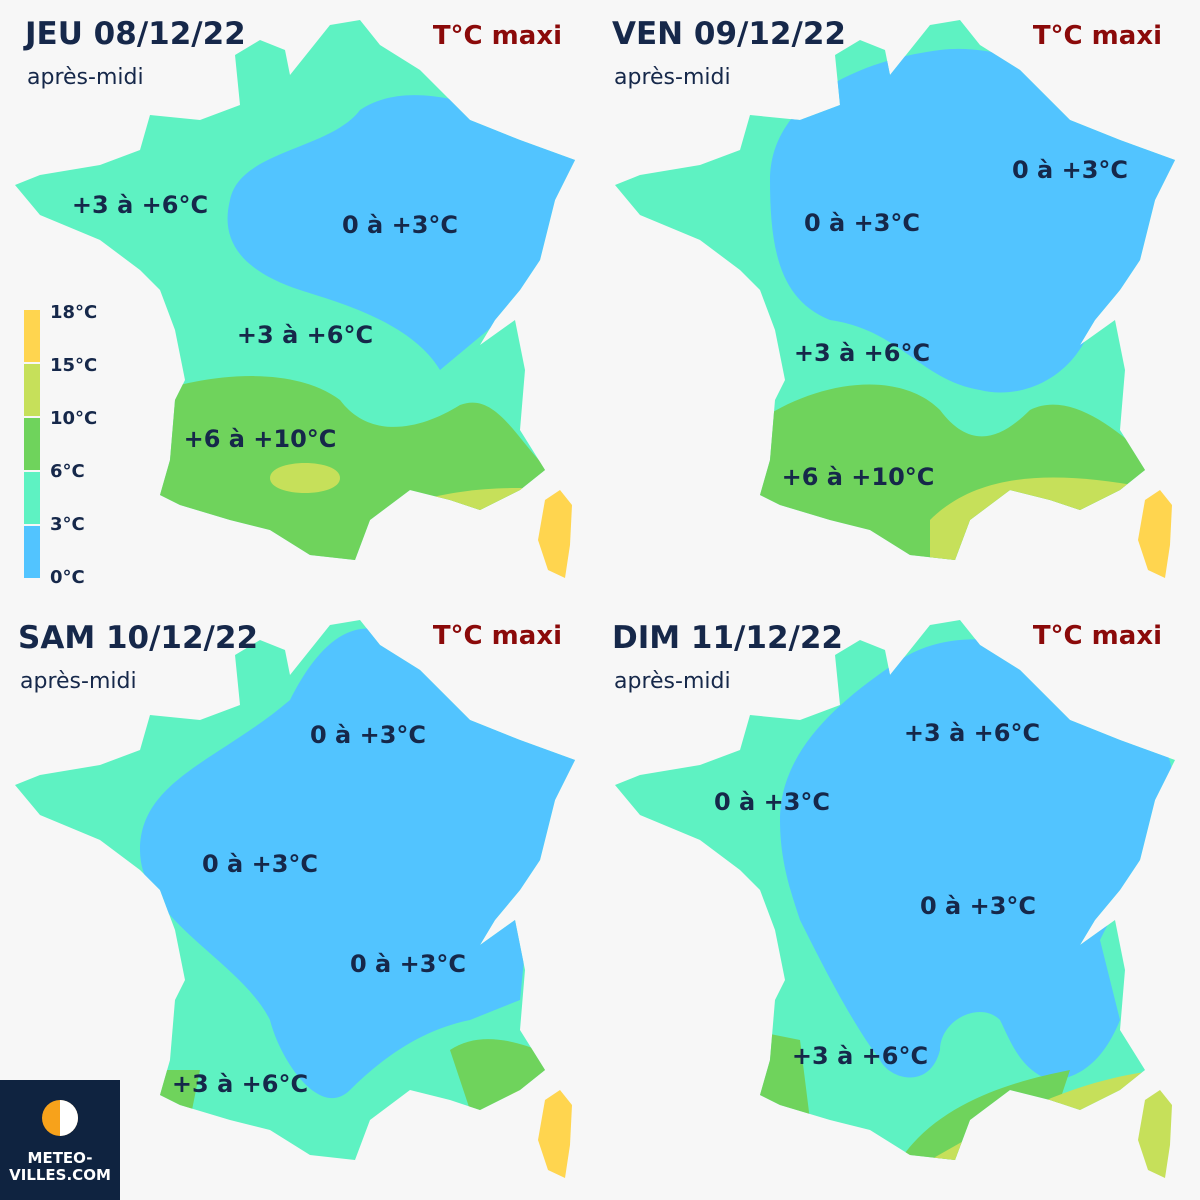 This screenshot has width=1200, height=1200. What do you see at coordinates (60, 1158) in the screenshot?
I see `logo-text: METEO-` at bounding box center [60, 1158].